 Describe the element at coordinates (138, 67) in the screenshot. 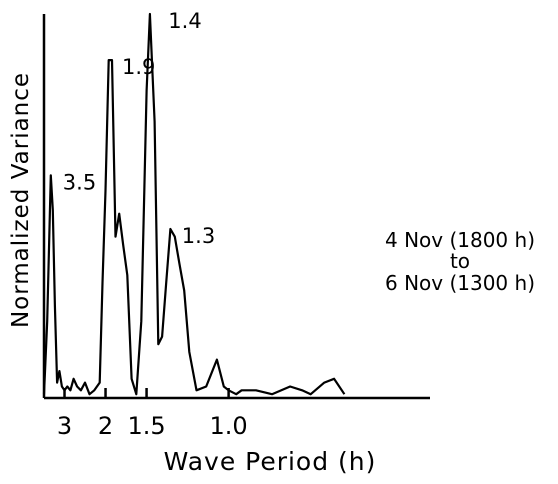

I see `peak-label: 1.9` at that location.